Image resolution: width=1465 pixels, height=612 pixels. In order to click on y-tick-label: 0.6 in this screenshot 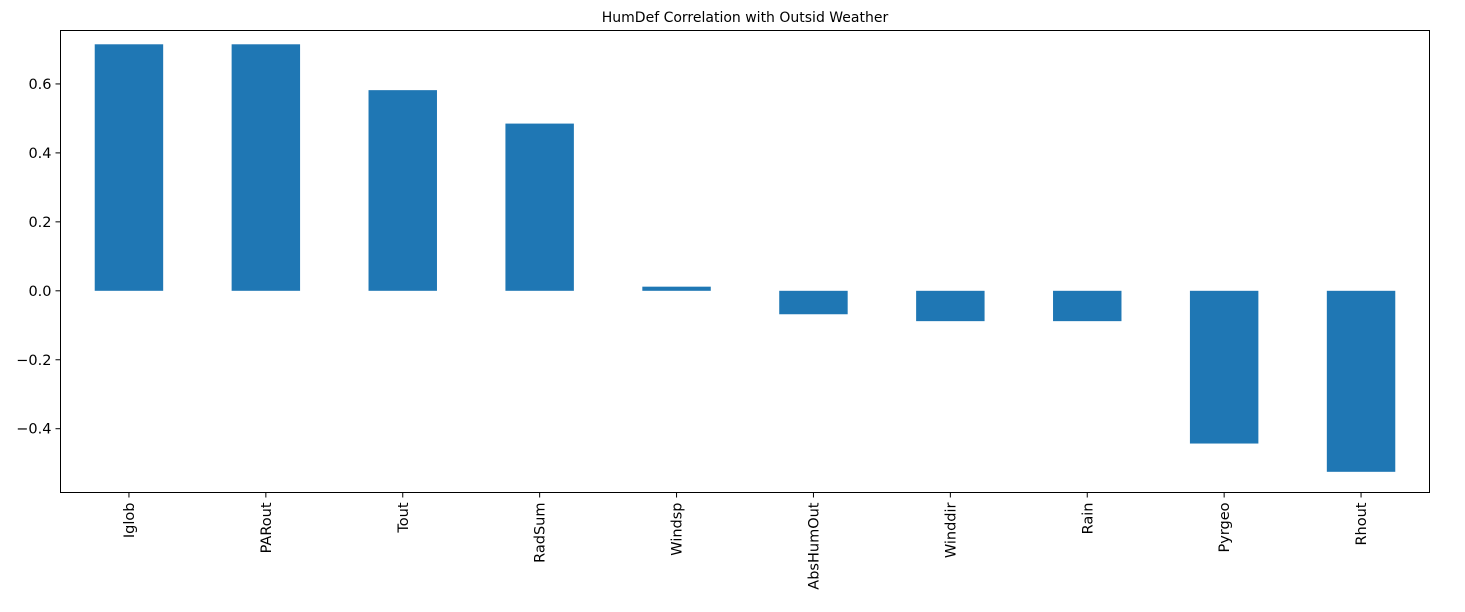, I will do `click(39, 85)`.